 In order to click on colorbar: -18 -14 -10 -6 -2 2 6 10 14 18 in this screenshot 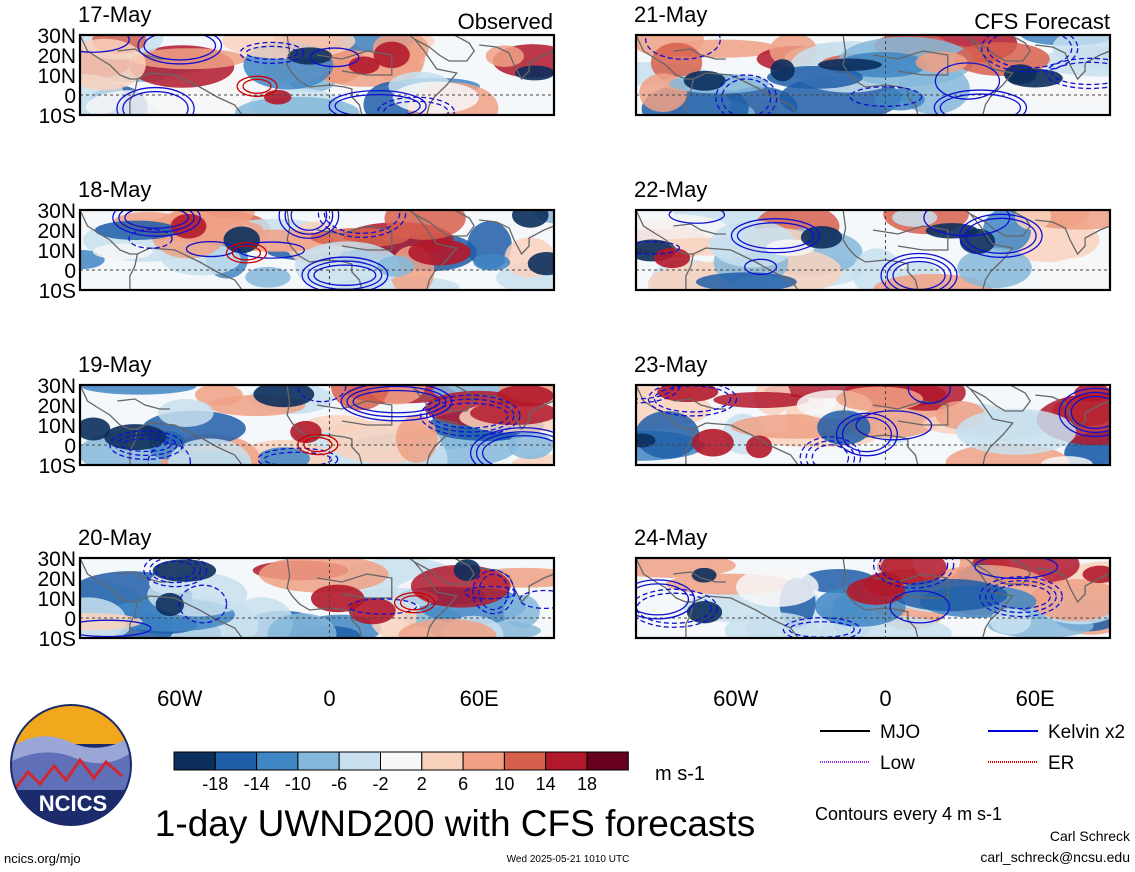, I will do `click(401, 772)`.